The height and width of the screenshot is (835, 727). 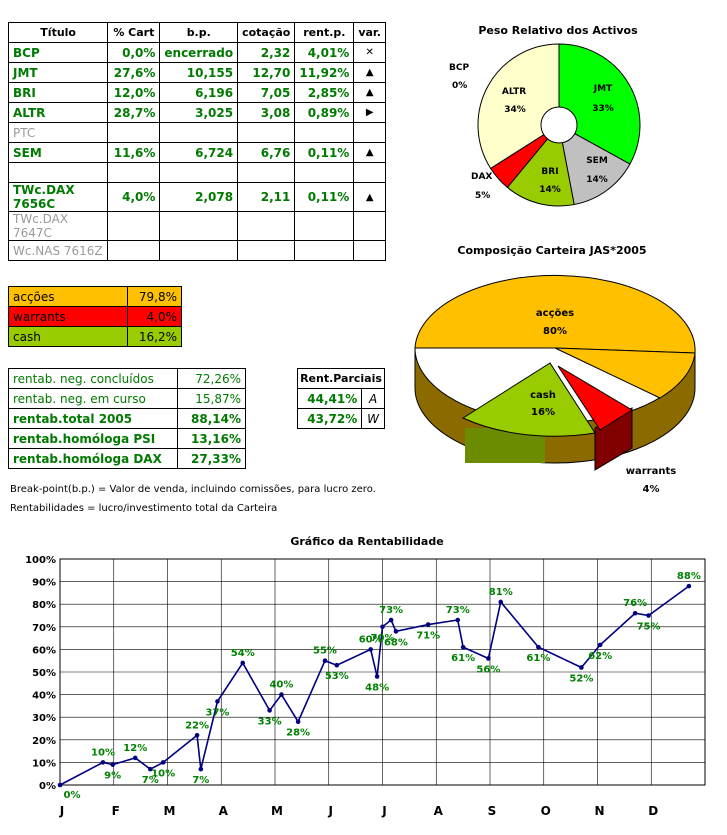 I want to click on allocation-row: cash 16,2%, so click(x=95, y=336).